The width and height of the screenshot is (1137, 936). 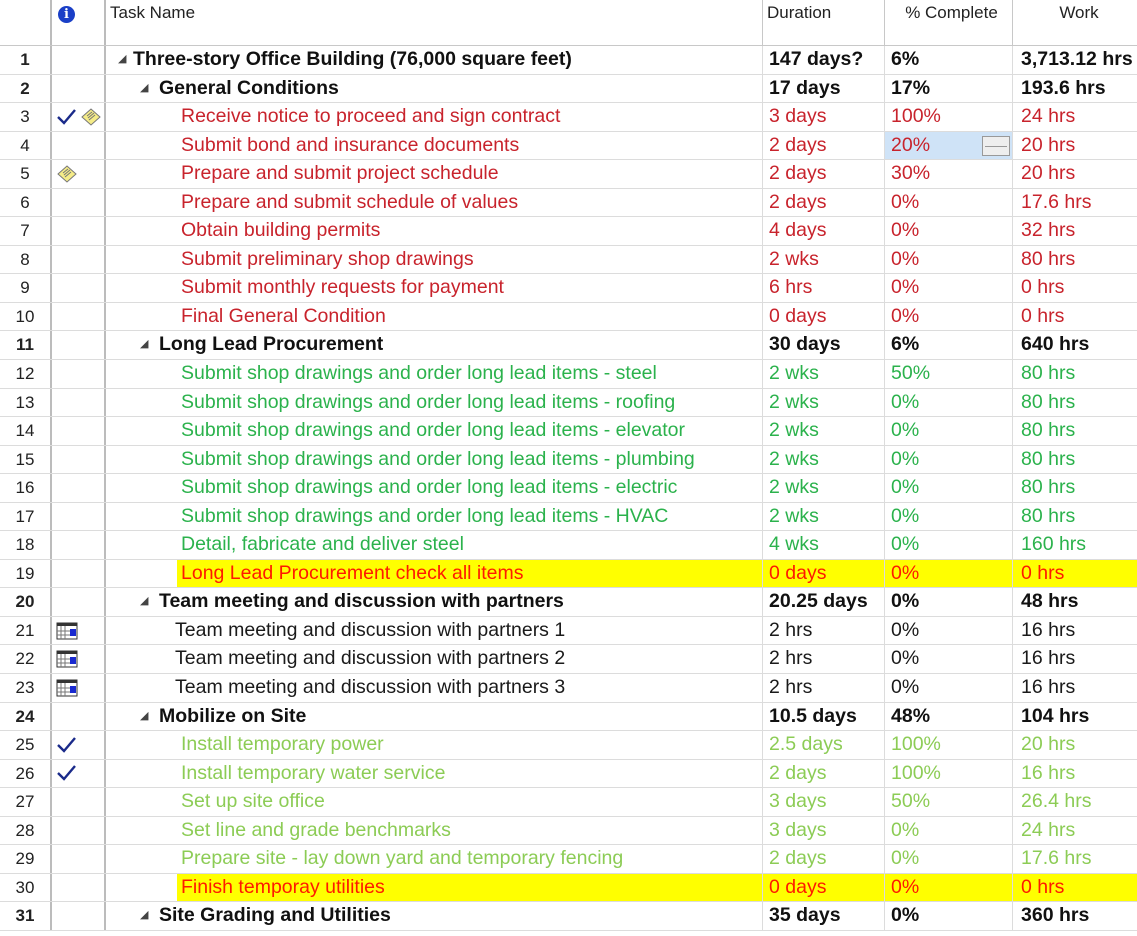 I want to click on row-id: 9, so click(x=26, y=288).